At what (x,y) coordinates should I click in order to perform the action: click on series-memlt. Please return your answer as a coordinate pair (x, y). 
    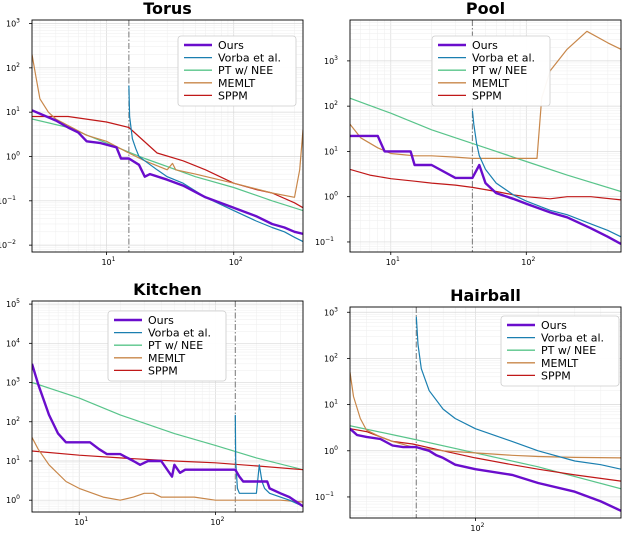
    Looking at the image, I should click on (167, 470).